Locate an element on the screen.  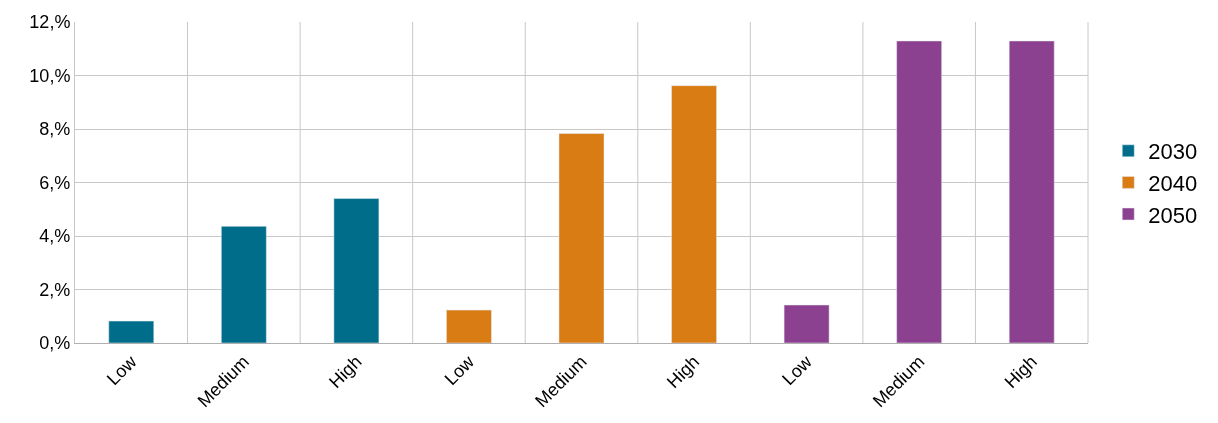
y-tick-label: 10,% is located at coordinates (50, 75).